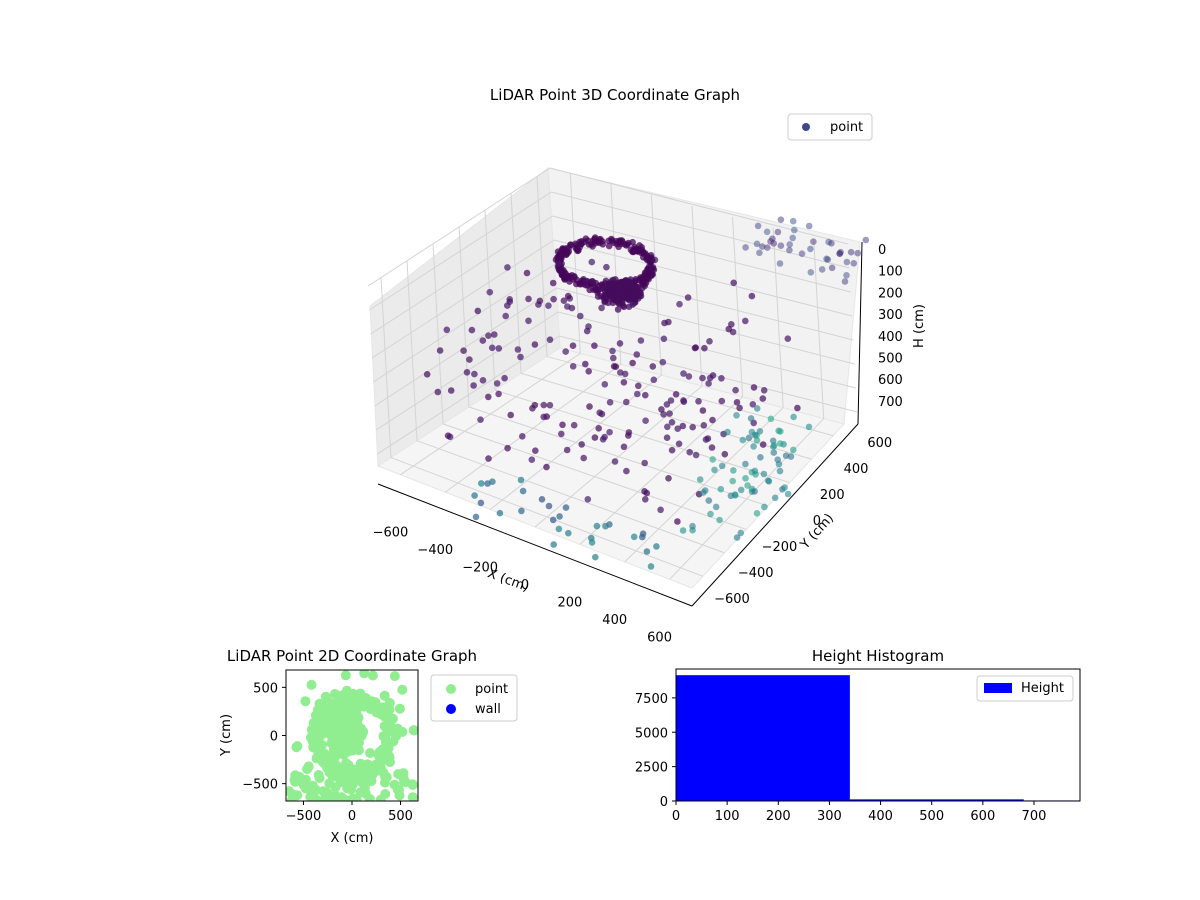  Describe the element at coordinates (672, 594) in the screenshot. I see `x-tick-mark` at that location.